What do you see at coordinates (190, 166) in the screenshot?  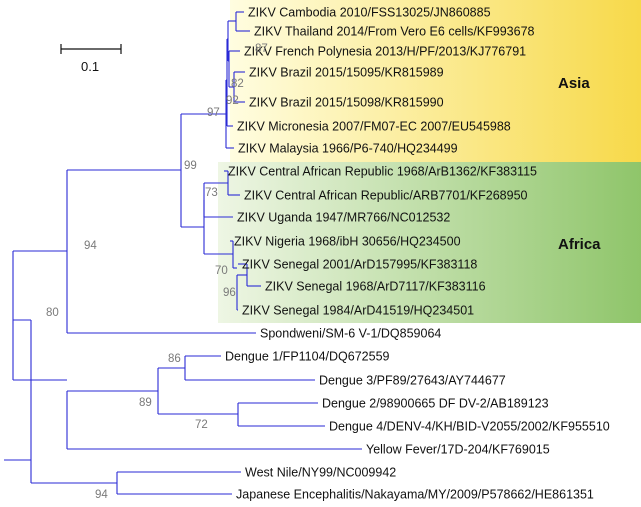 I see `bootstrap-value: 99` at bounding box center [190, 166].